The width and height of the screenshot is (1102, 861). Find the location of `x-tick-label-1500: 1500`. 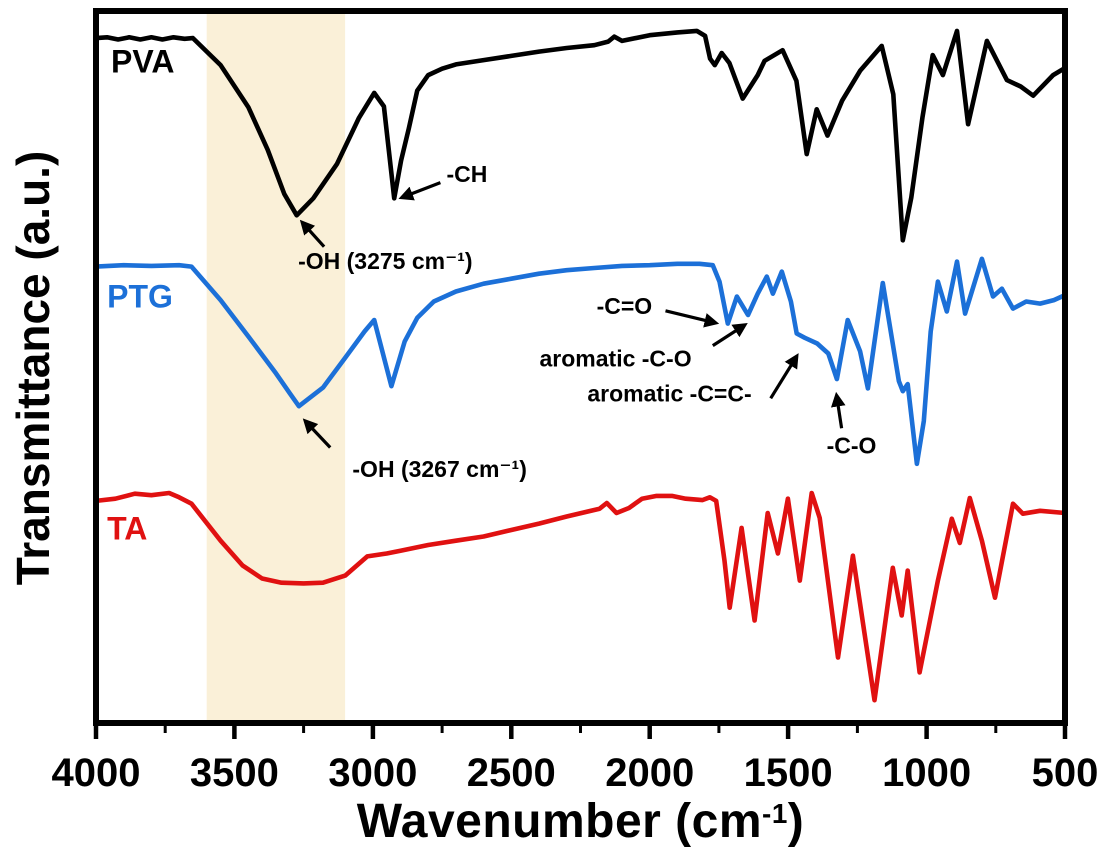

x-tick-label-1500: 1500 is located at coordinates (788, 773).